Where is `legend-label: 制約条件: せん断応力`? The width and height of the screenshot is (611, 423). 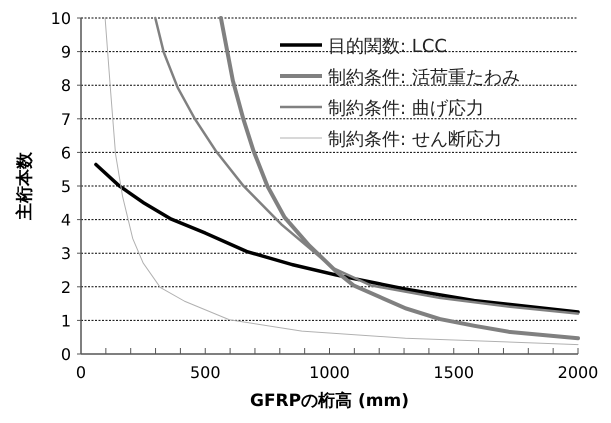 legend-label: 制約条件: せん断応力 is located at coordinates (415, 139).